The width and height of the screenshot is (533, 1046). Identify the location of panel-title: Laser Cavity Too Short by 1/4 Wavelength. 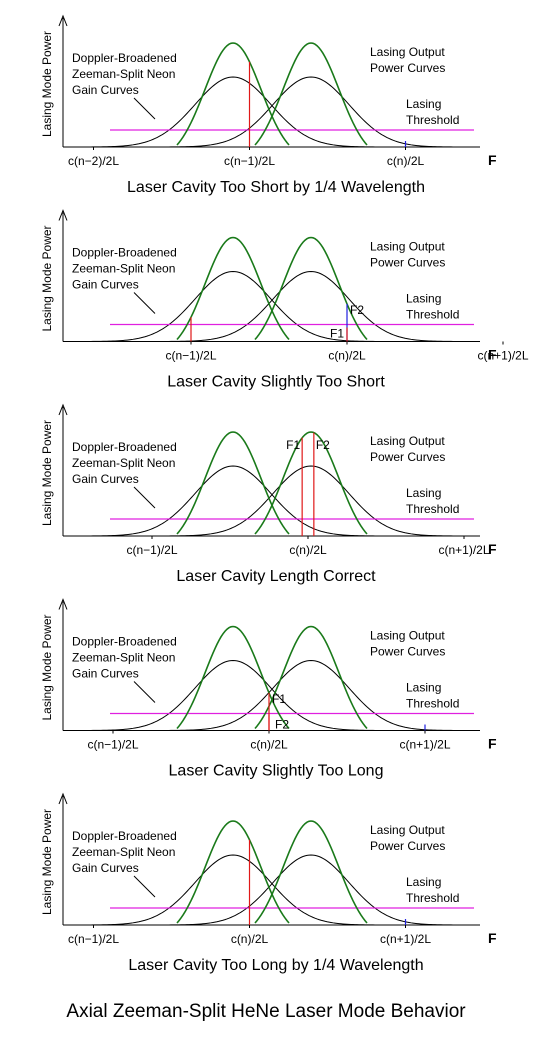
(276, 187).